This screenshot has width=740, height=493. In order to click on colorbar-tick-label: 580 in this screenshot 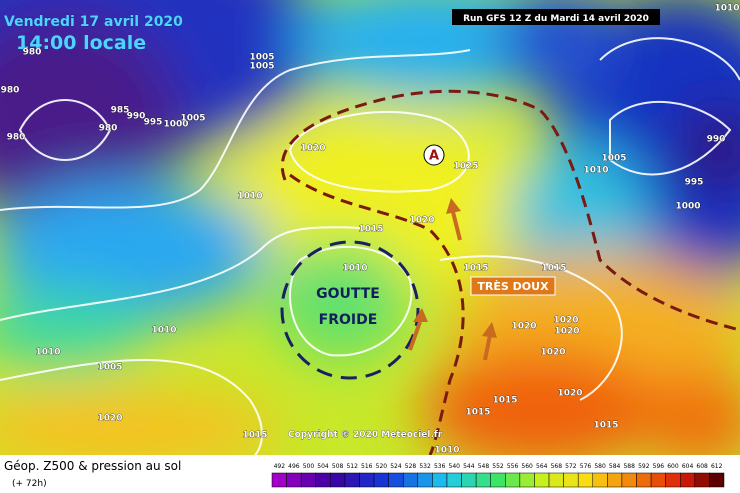, I will do `click(600, 466)`.